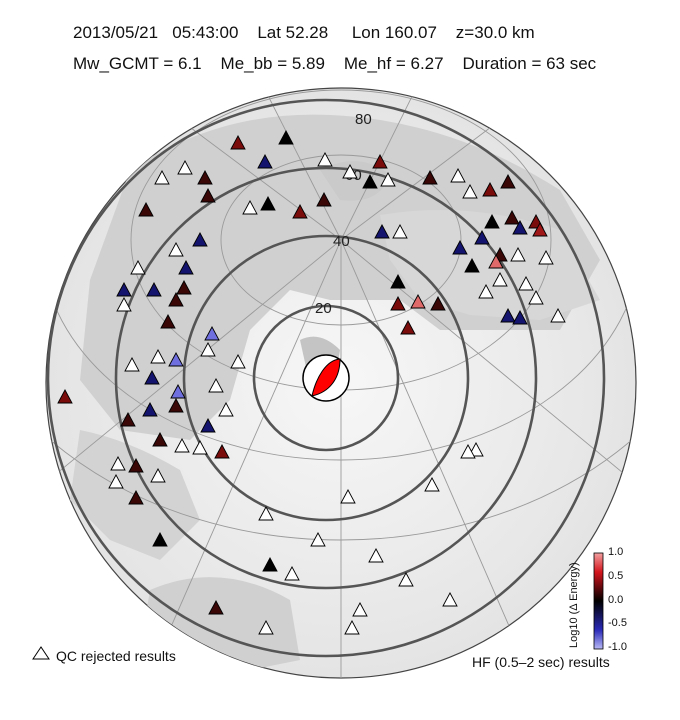  I want to click on colorbar-tick-4: -0.5, so click(617, 623).